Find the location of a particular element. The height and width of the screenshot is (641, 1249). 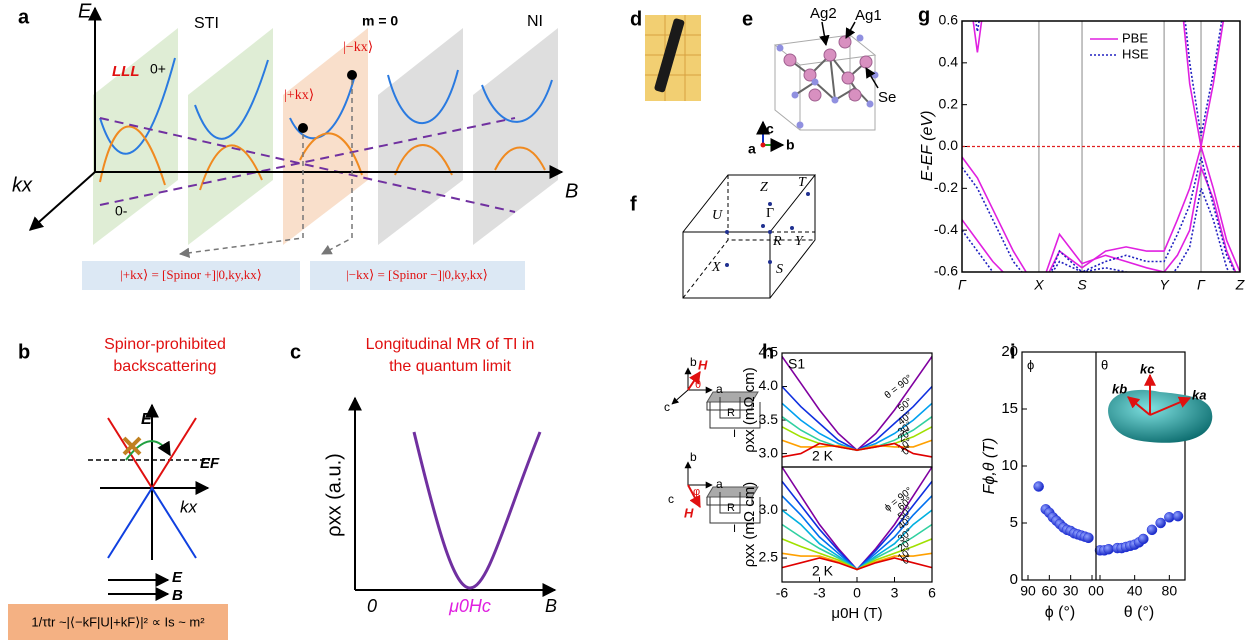

k-label: Z is located at coordinates (764, 187).